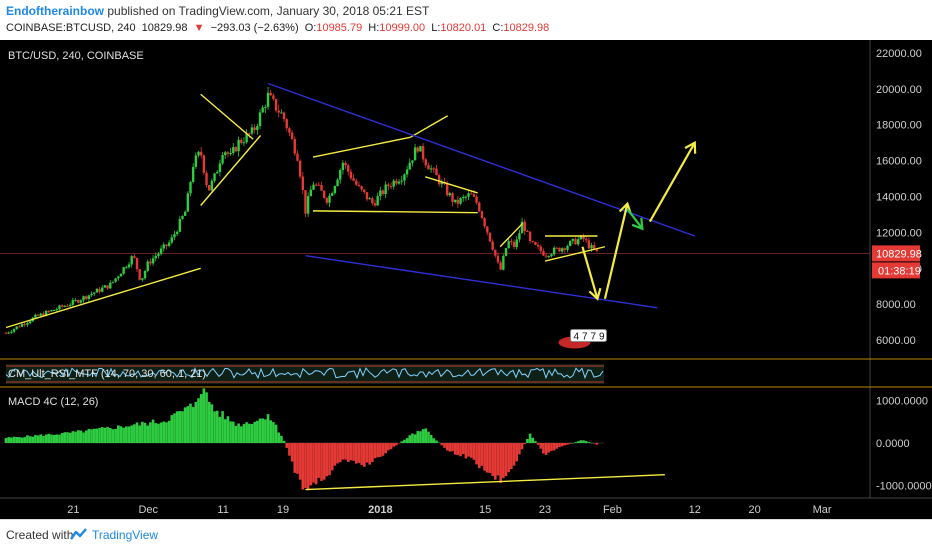 This screenshot has height=551, width=932. What do you see at coordinates (79, 534) in the screenshot?
I see `tradingview-logo-icon` at bounding box center [79, 534].